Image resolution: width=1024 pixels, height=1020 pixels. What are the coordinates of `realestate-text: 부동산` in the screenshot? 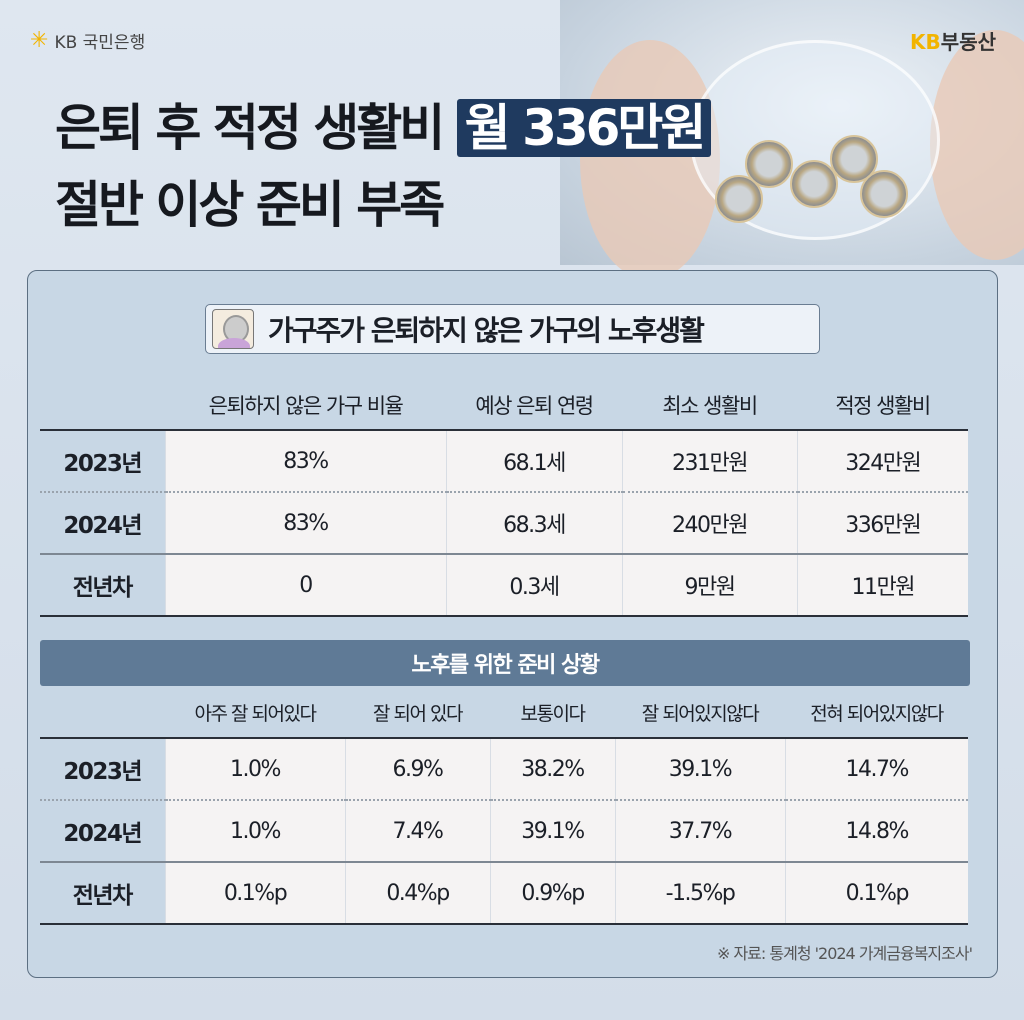 It's located at (968, 42).